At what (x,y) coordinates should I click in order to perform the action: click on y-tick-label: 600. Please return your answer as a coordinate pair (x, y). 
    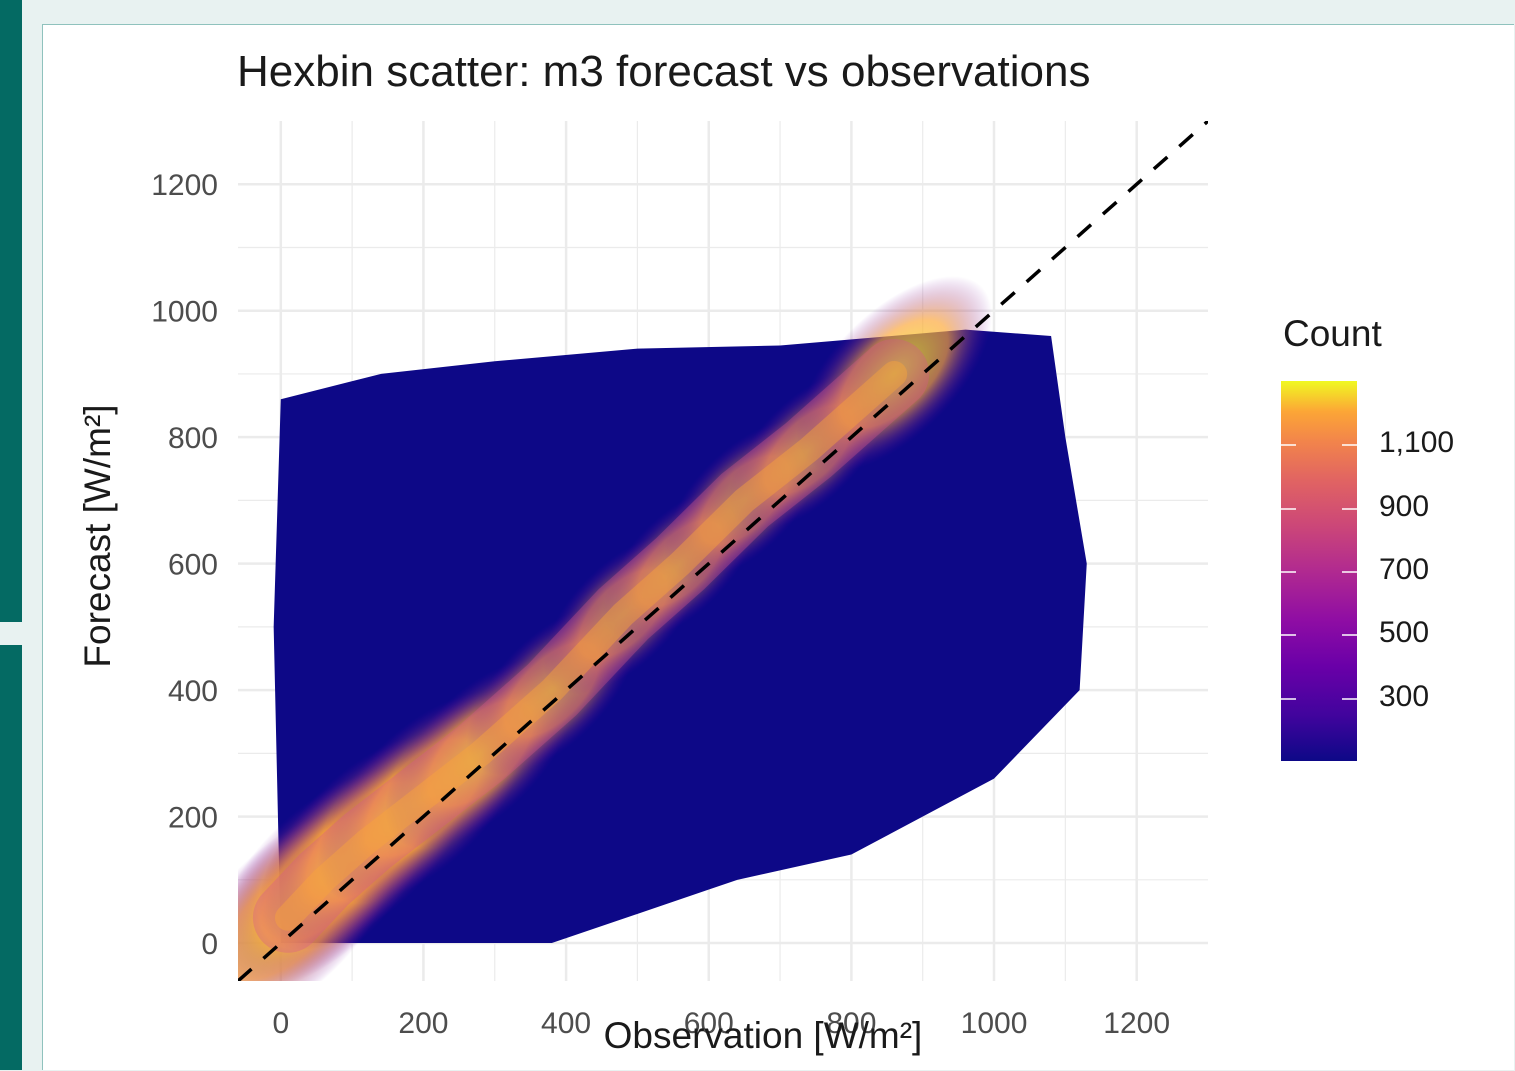
    Looking at the image, I should click on (193, 565).